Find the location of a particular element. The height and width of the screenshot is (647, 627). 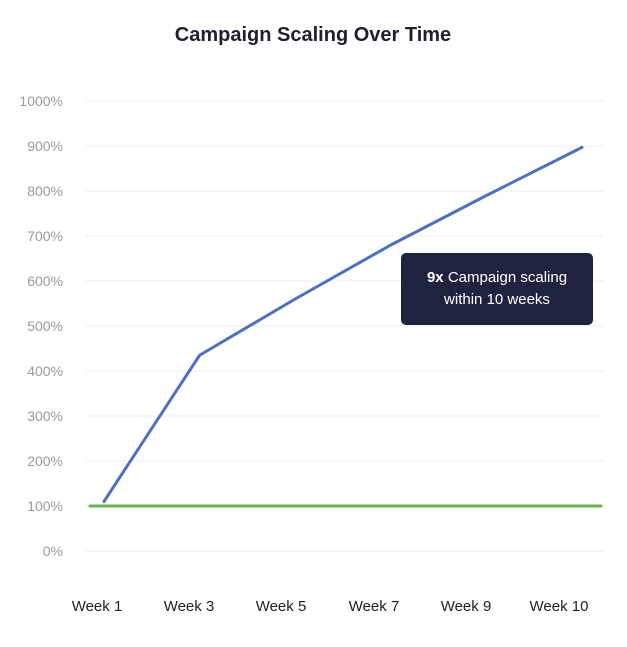

x-tick-label: Week 3 is located at coordinates (189, 606).